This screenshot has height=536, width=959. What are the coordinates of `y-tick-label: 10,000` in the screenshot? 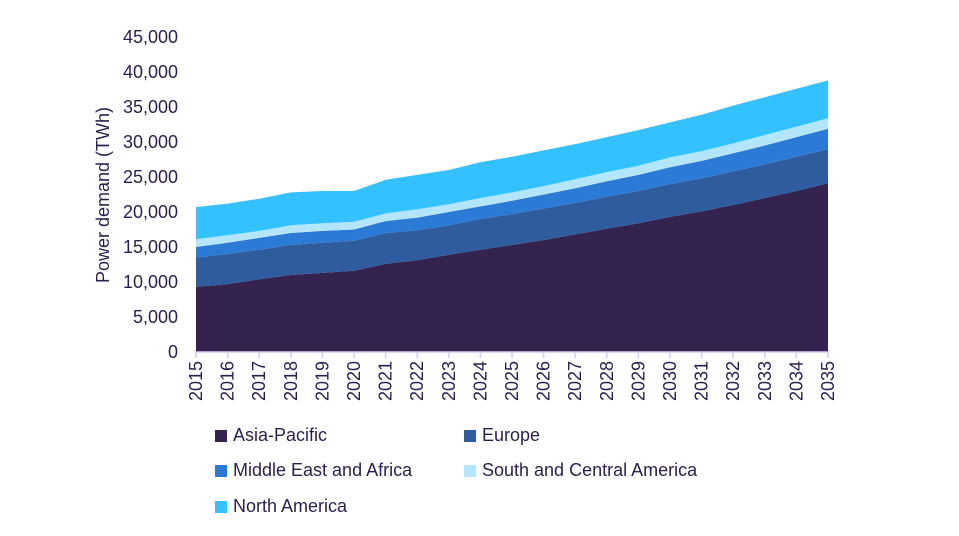 It's located at (150, 282).